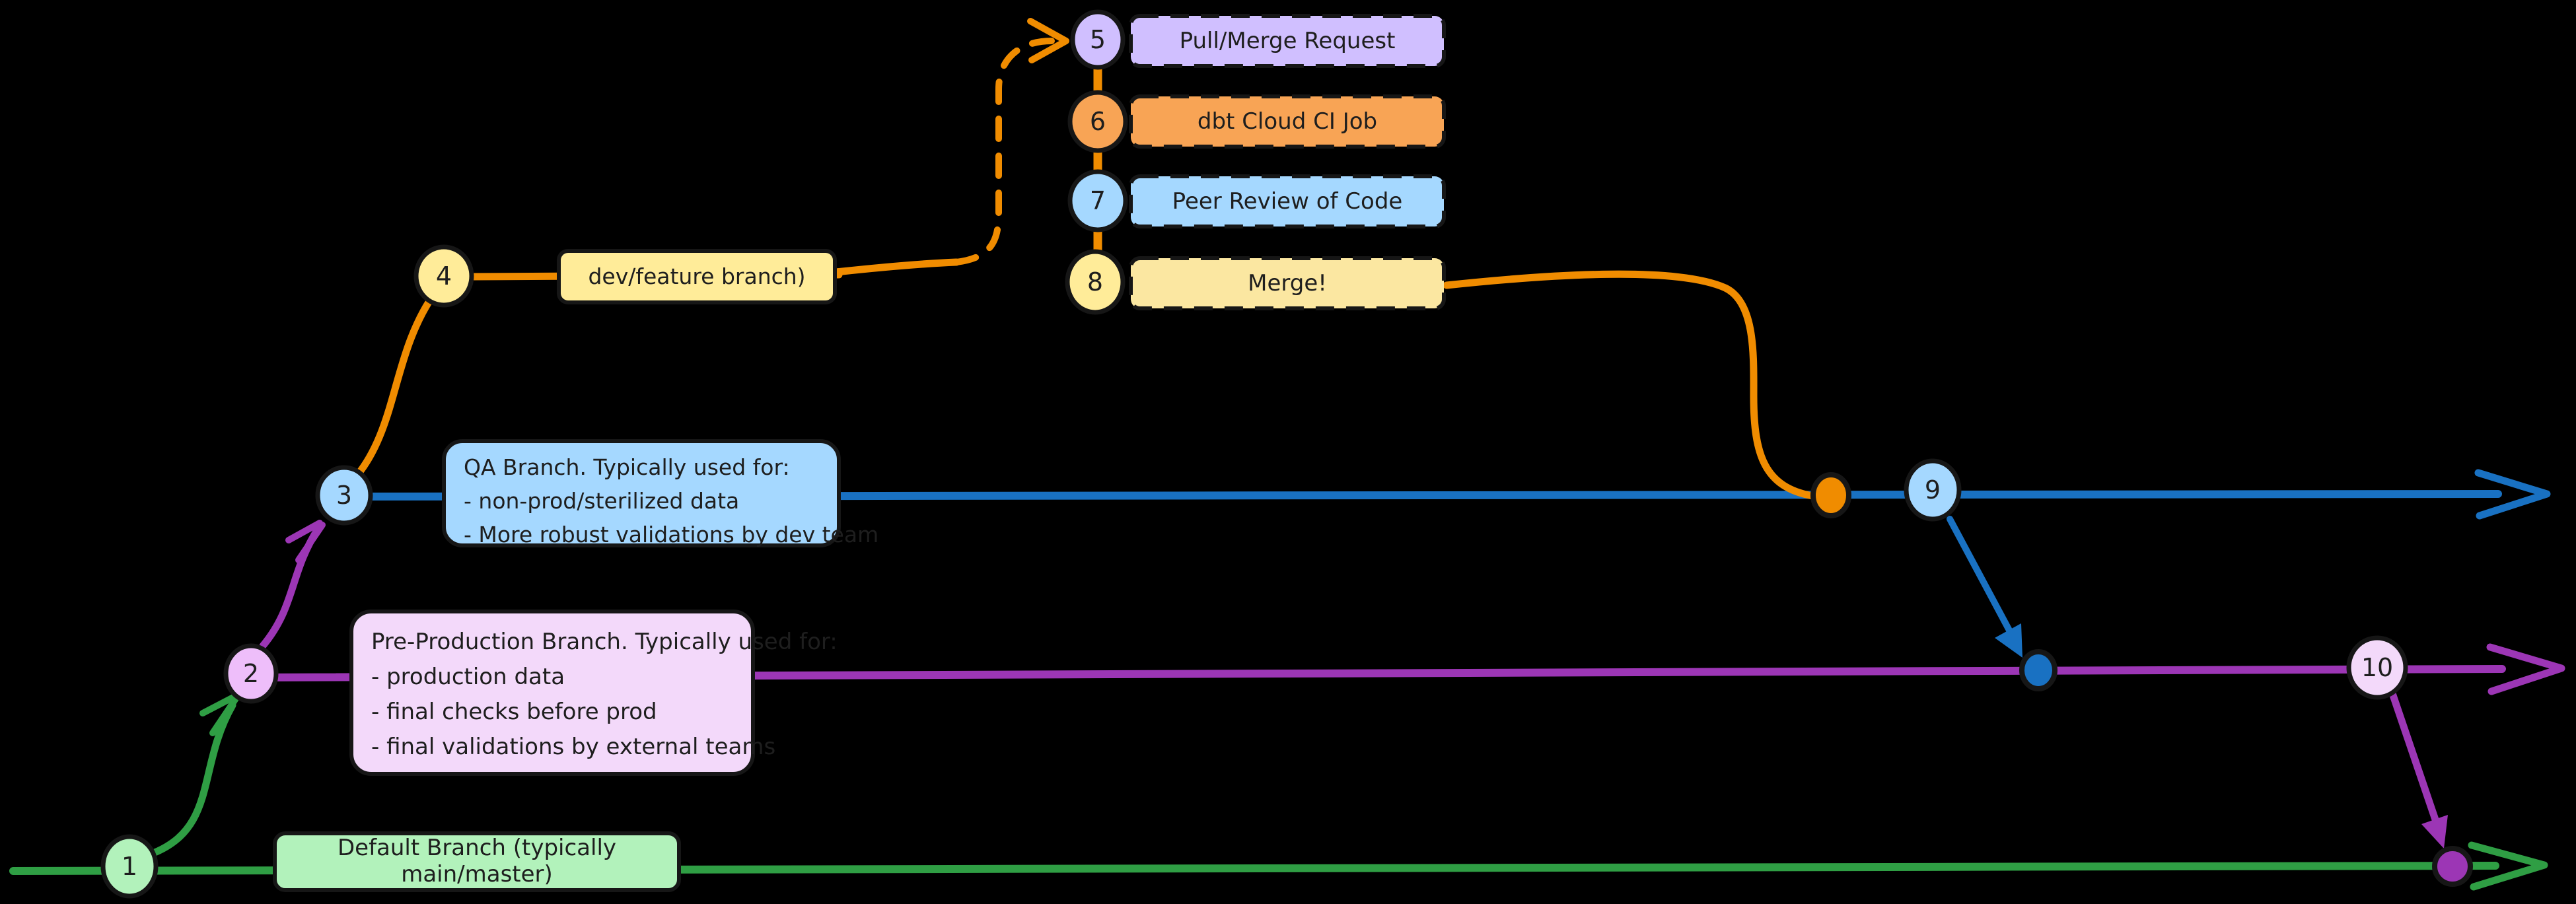 This screenshot has width=2576, height=904. I want to click on node-10-number: 10, so click(2378, 667).